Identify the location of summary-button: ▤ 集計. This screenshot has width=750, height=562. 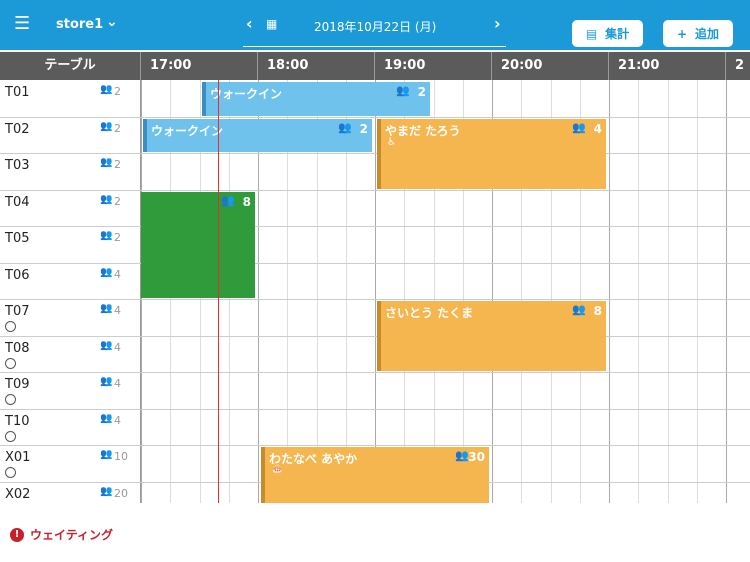
(607, 33).